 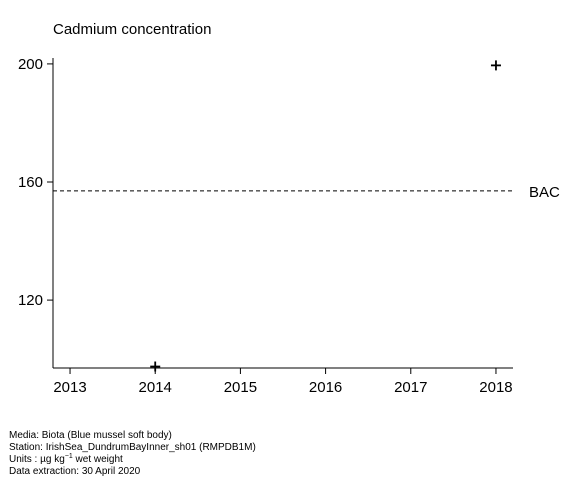 What do you see at coordinates (75, 471) in the screenshot?
I see `footer-extraction: Data extraction: 30 April 2020` at bounding box center [75, 471].